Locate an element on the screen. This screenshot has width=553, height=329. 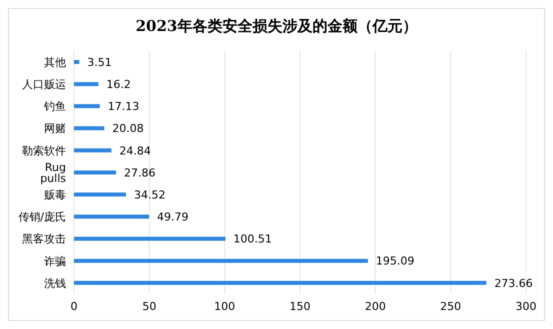
data-label: 49.79 is located at coordinates (173, 217).